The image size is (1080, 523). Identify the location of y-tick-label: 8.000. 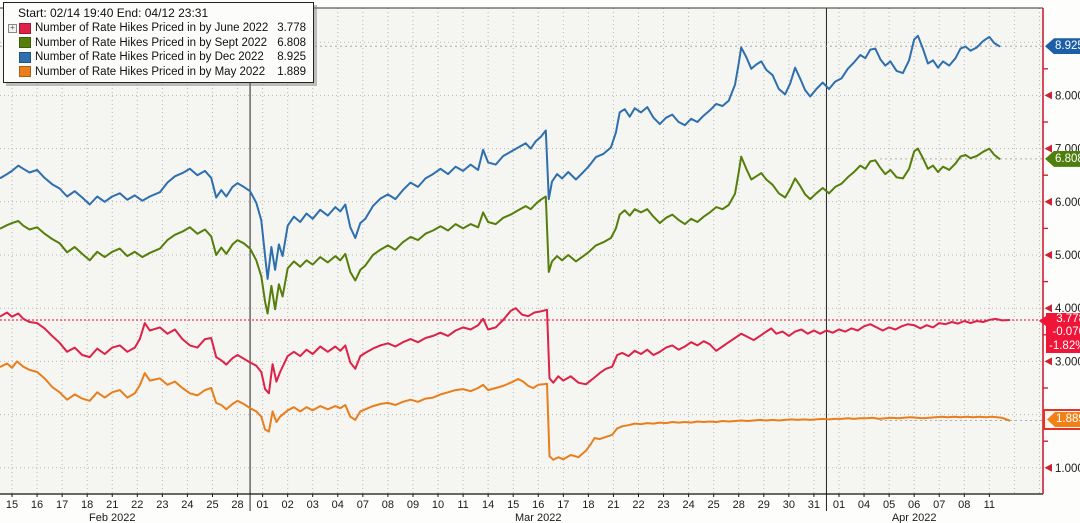
(1067, 96).